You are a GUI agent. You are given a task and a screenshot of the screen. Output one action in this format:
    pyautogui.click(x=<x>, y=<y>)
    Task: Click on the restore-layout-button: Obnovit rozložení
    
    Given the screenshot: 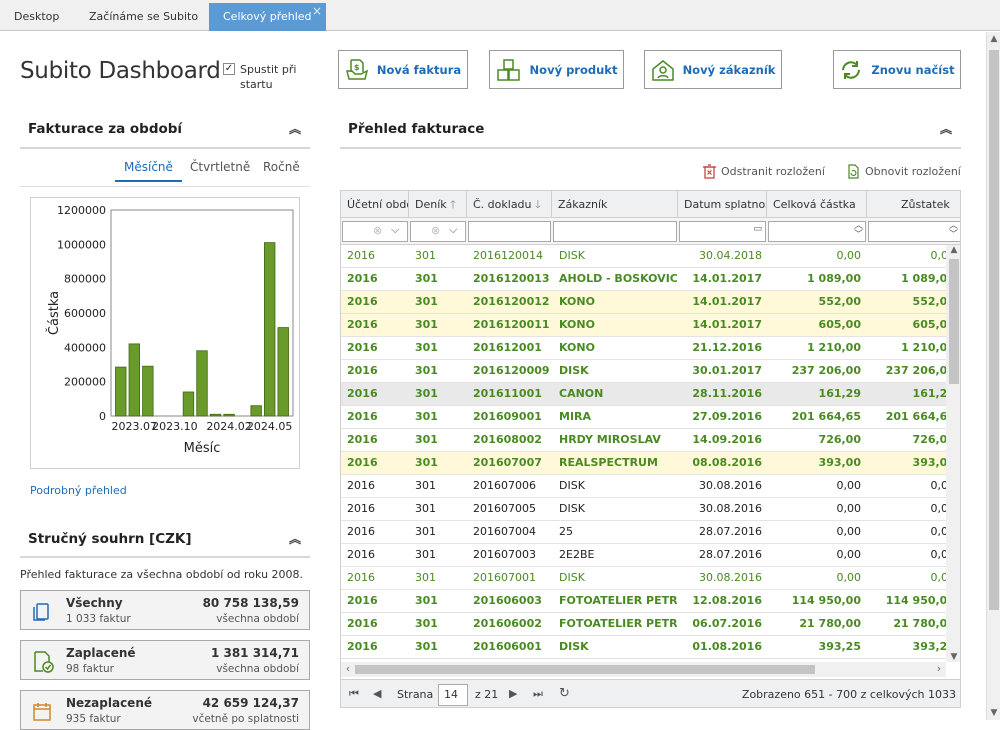 What is the action you would take?
    pyautogui.click(x=904, y=171)
    